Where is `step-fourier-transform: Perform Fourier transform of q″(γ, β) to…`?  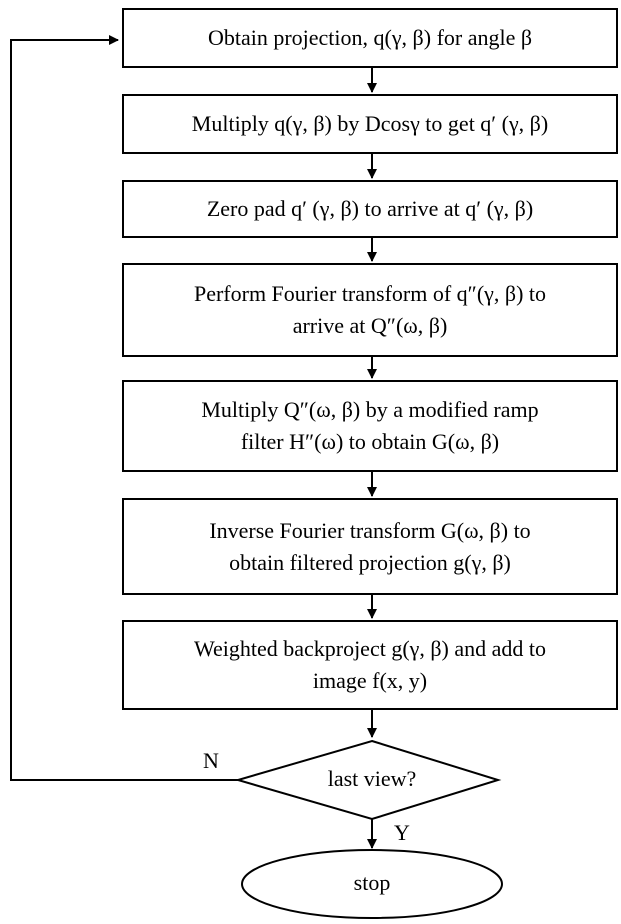 step-fourier-transform: Perform Fourier transform of q″(γ, β) to… is located at coordinates (370, 310).